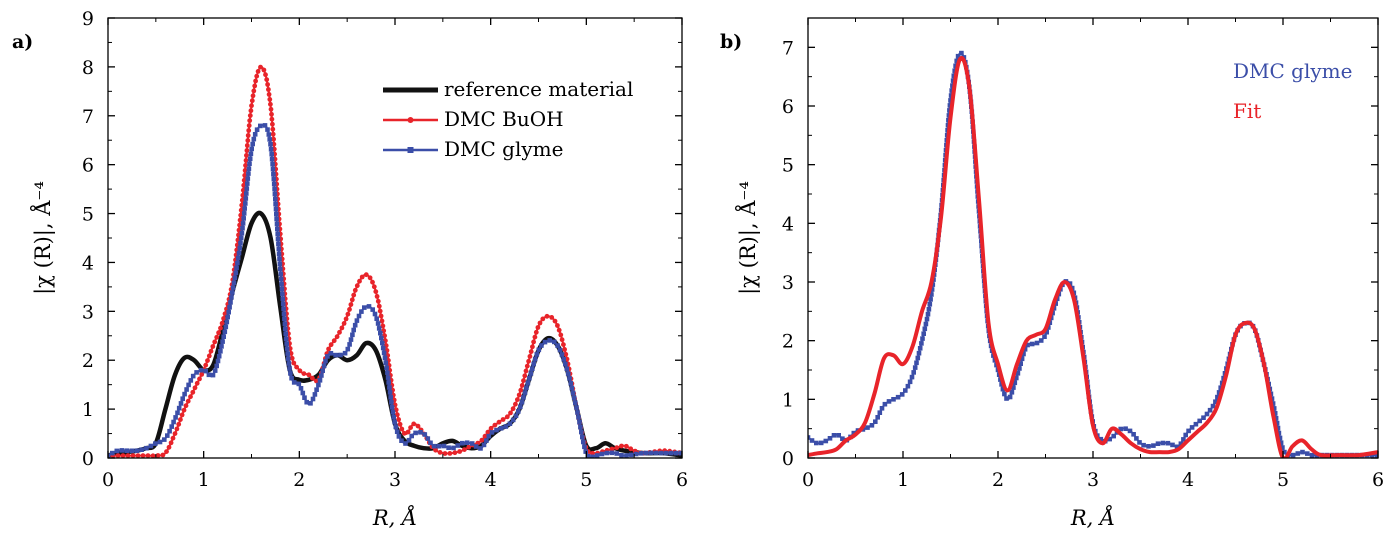 Image resolution: width=1386 pixels, height=535 pixels. What do you see at coordinates (504, 119) in the screenshot?
I see `legend-label: DMC BuOH` at bounding box center [504, 119].